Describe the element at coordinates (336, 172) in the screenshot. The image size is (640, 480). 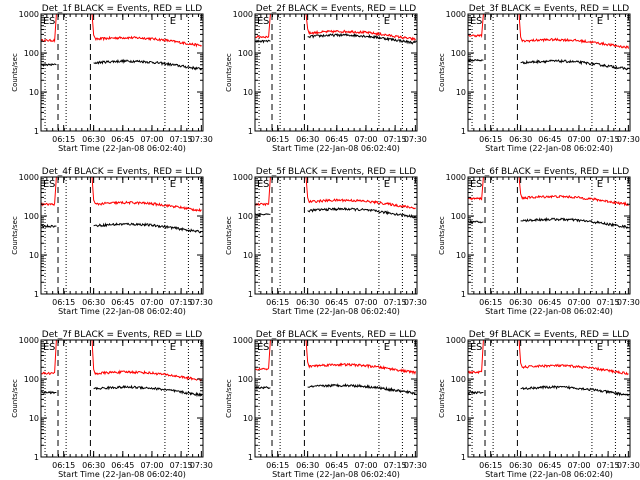
I see `plot-title: Det_5f BLACK = Events, RED = LLD` at that location.